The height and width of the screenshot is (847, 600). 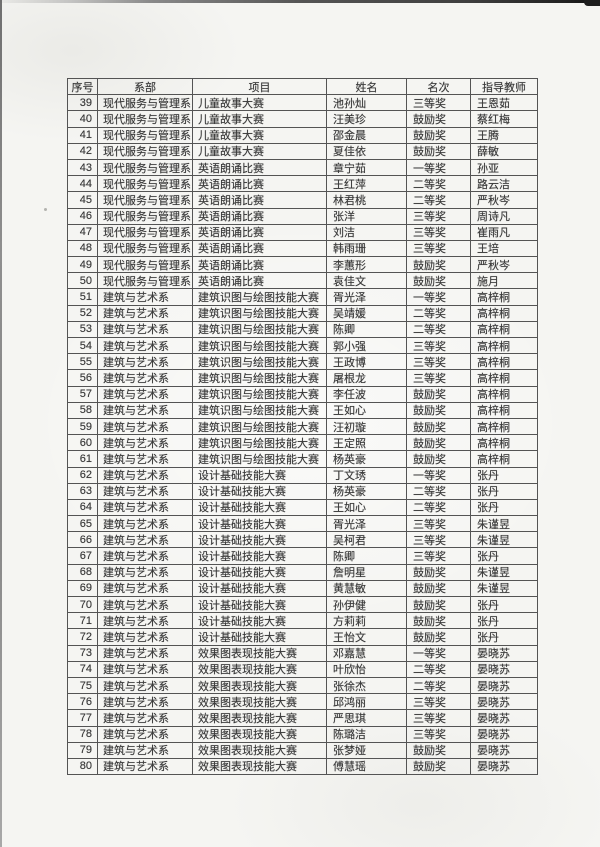 I want to click on table-row: 60 建筑与艺术系 建筑识图与绘图技能大赛 王定照 鼓励奖 高梓桐, so click(x=303, y=443).